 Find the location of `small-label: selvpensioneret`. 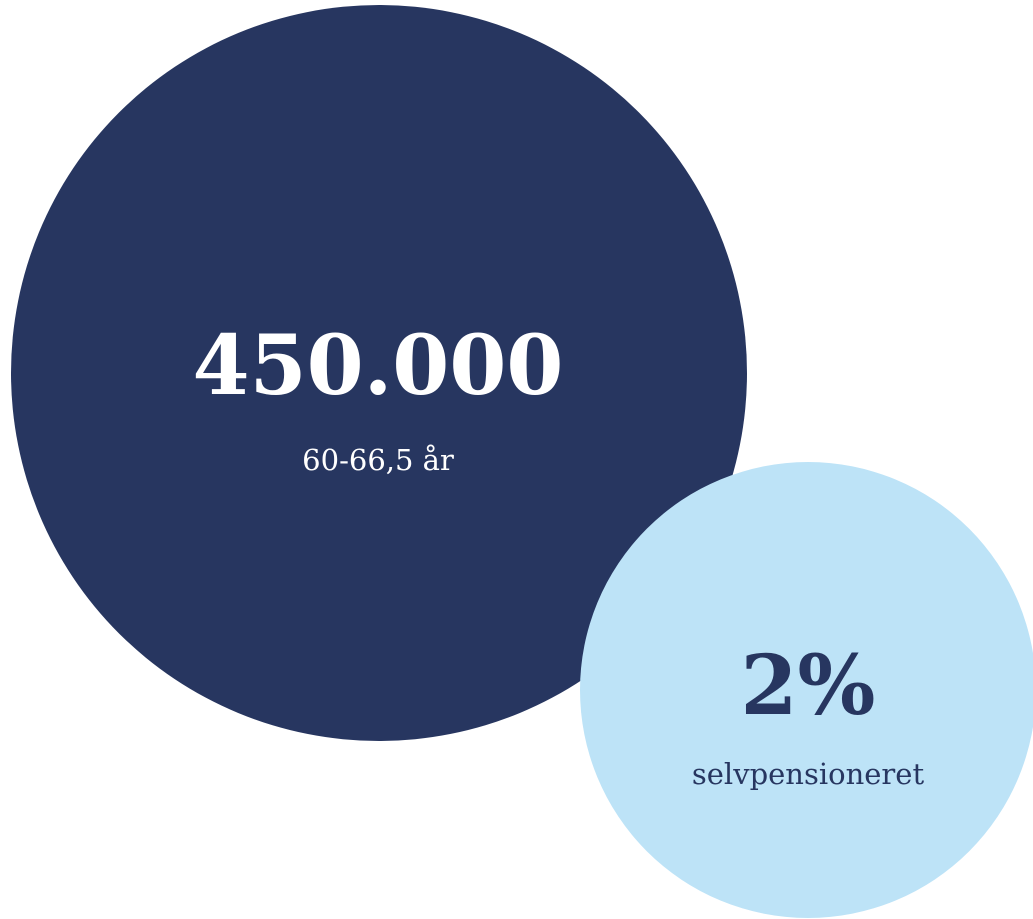

small-label: selvpensioneret is located at coordinates (808, 774).